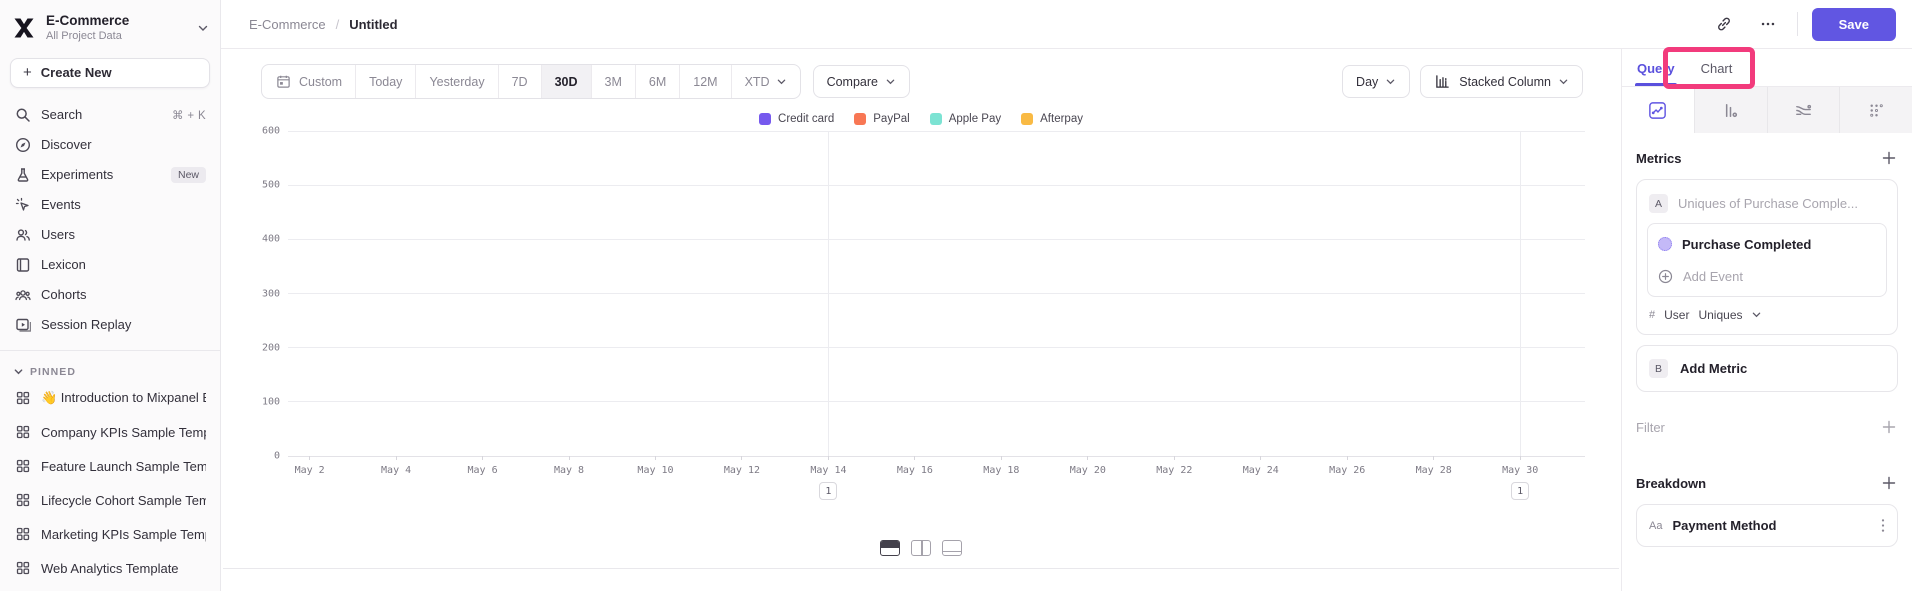 This screenshot has width=1912, height=591. Describe the element at coordinates (110, 432) in the screenshot. I see `pinned-item: Company KPIs Sample Templat` at that location.